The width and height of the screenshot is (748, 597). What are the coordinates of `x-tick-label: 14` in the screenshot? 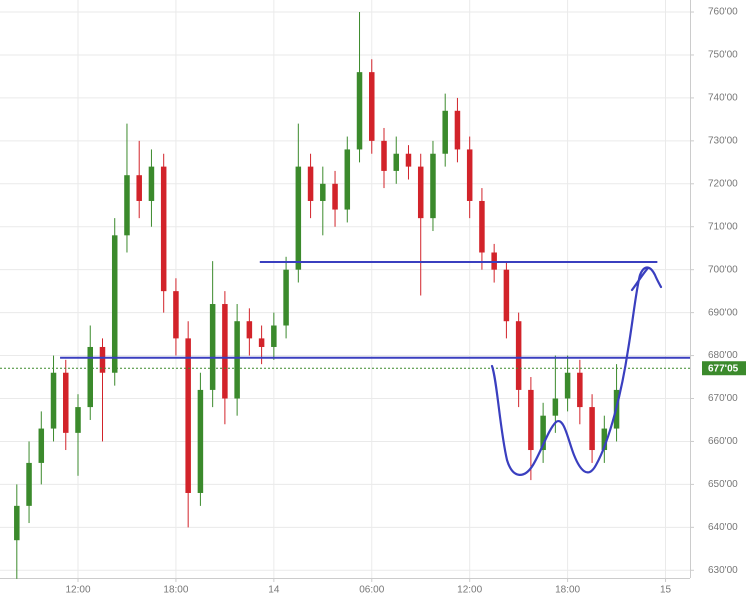 It's located at (274, 590).